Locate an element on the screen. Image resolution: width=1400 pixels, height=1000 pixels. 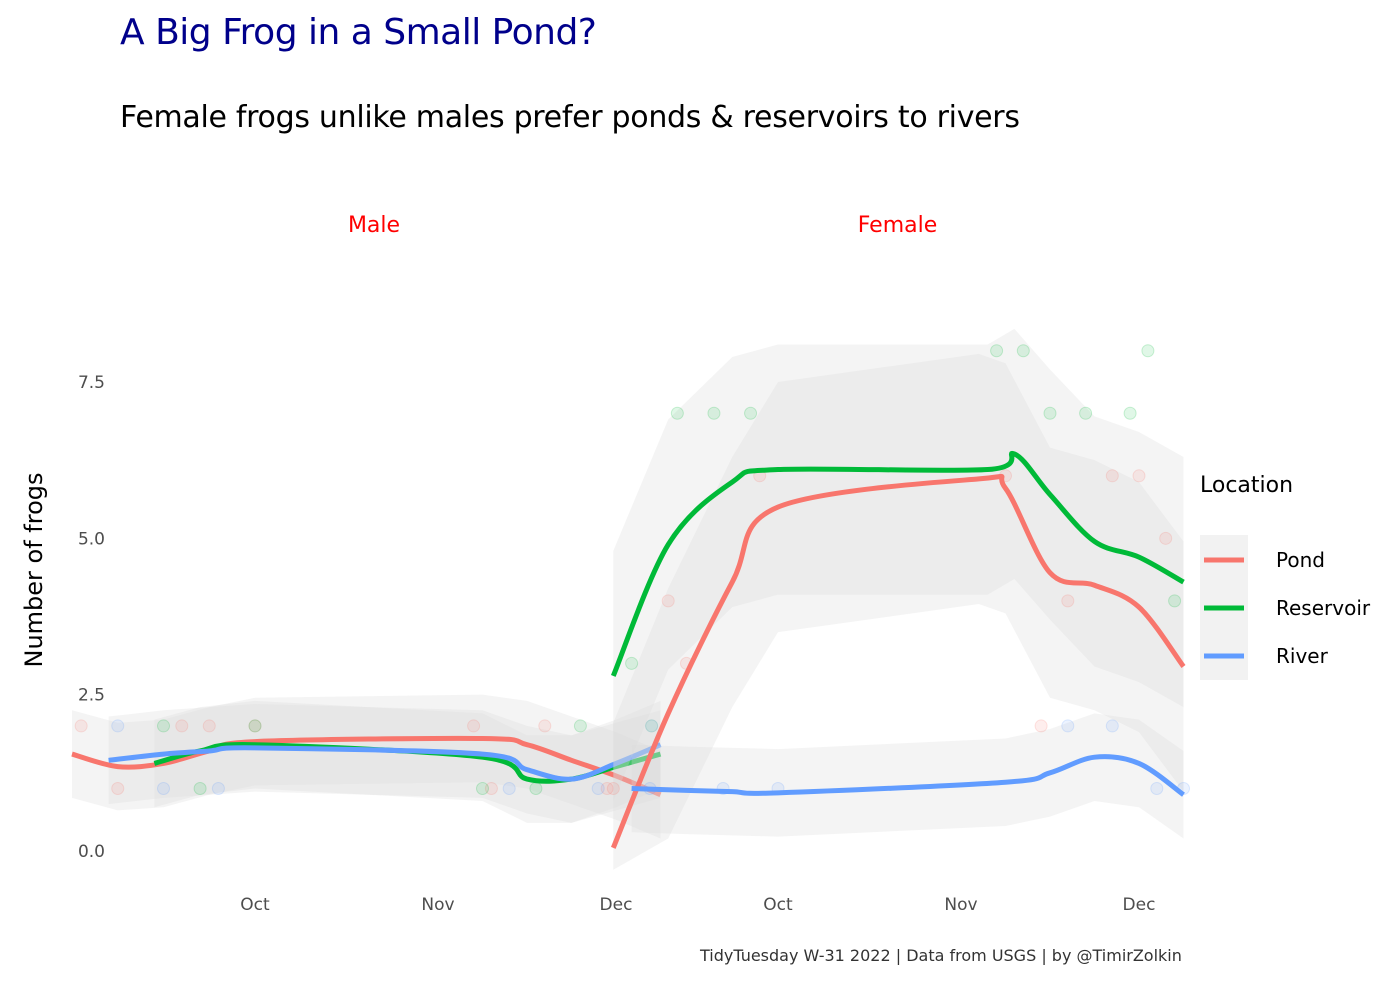
y-tick-label: 2.5 is located at coordinates (91, 696).